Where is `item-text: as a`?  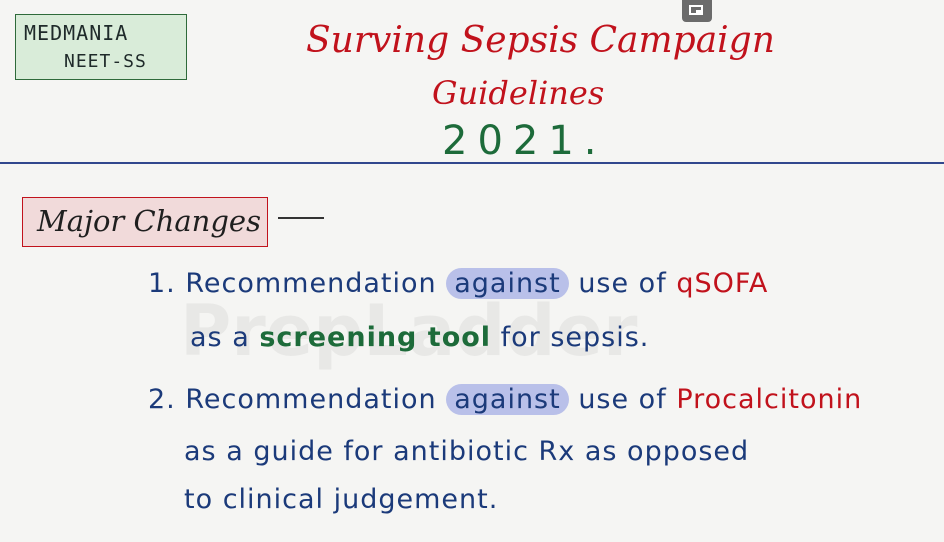
item-text: as a is located at coordinates (220, 337).